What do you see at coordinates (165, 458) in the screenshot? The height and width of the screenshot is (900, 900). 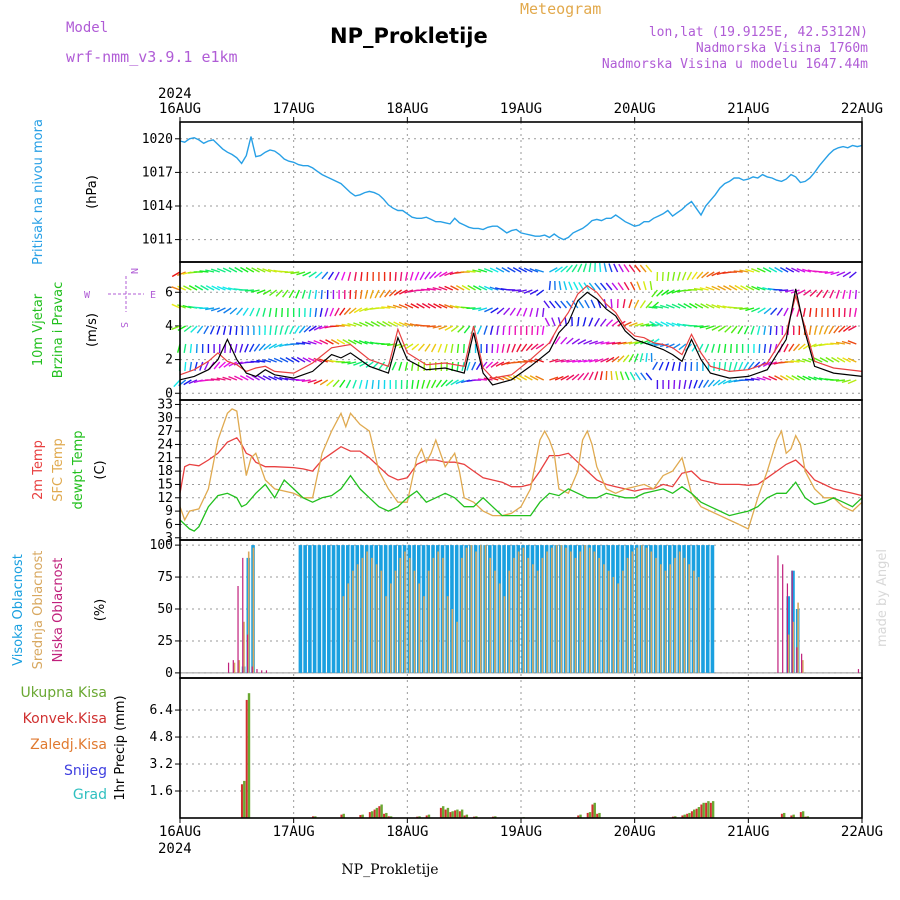 I see `y-tick-label: 21` at bounding box center [165, 458].